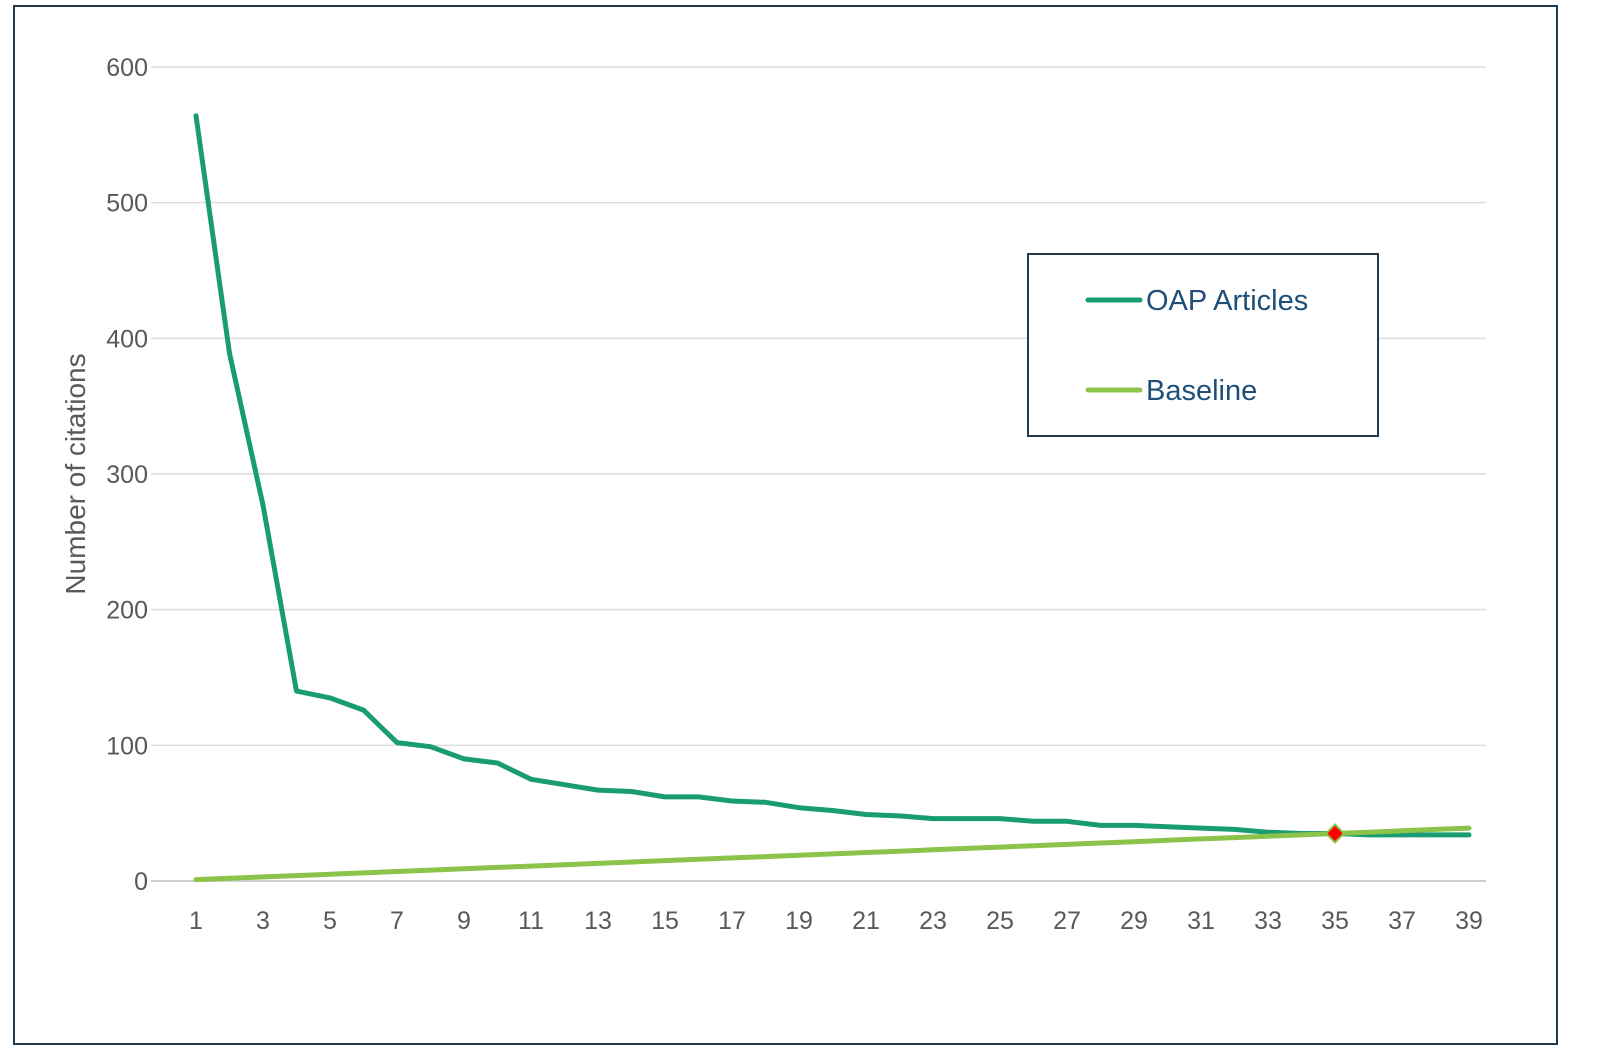 The height and width of the screenshot is (1052, 1606). What do you see at coordinates (464, 921) in the screenshot?
I see `x-tick-label: 9` at bounding box center [464, 921].